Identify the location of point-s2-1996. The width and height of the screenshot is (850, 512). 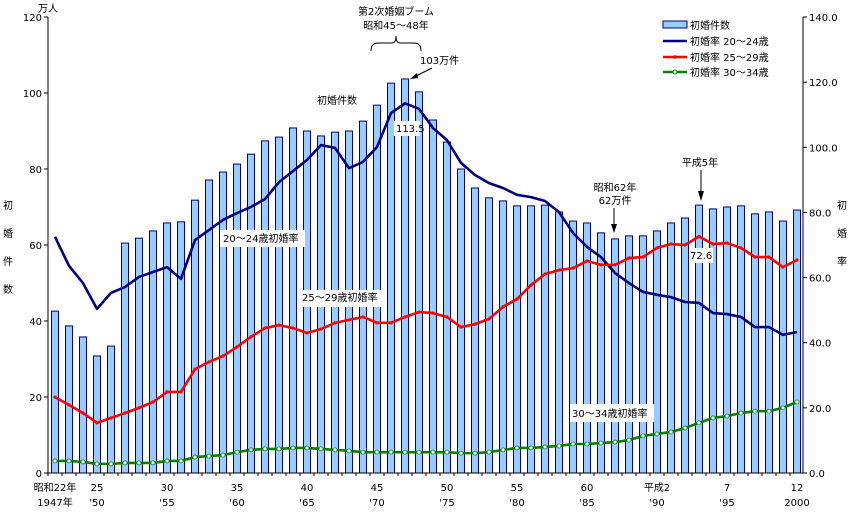
(741, 248).